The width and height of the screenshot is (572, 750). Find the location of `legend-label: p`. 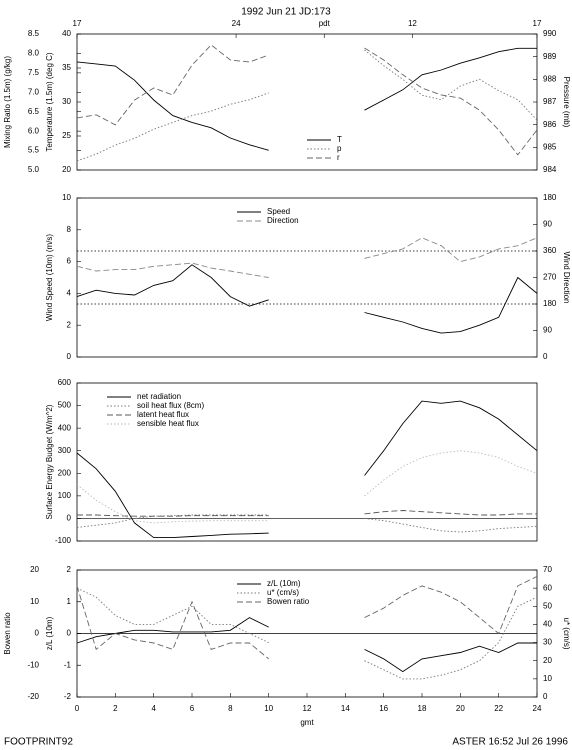

legend-label: p is located at coordinates (339, 148).